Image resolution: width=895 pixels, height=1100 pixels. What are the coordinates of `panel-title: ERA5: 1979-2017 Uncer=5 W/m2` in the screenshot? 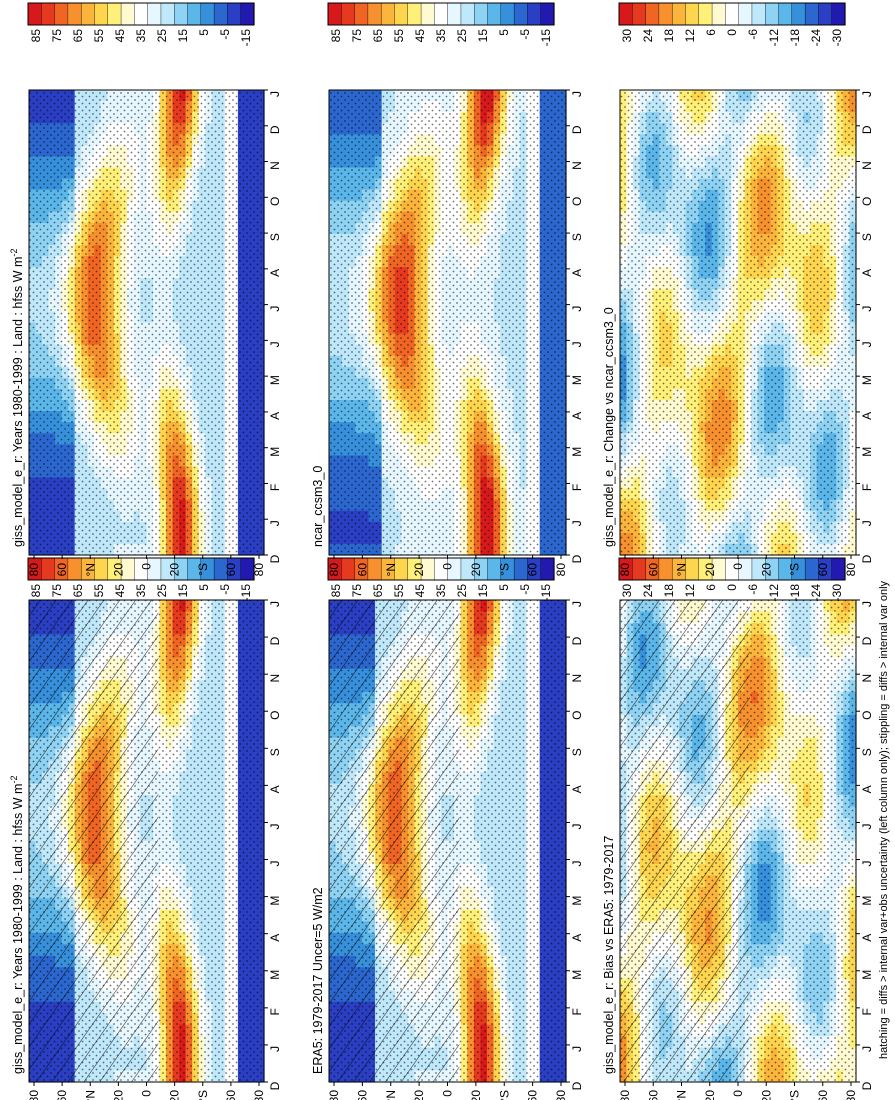 It's located at (318, 980).